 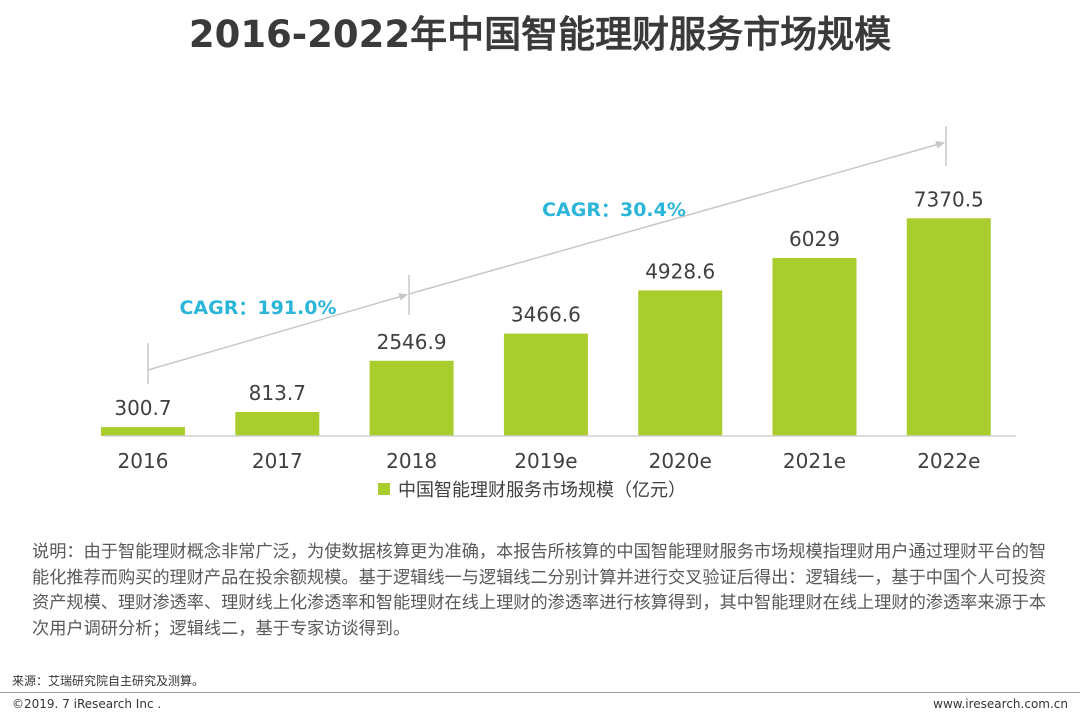 What do you see at coordinates (143, 431) in the screenshot?
I see `bar-2016` at bounding box center [143, 431].